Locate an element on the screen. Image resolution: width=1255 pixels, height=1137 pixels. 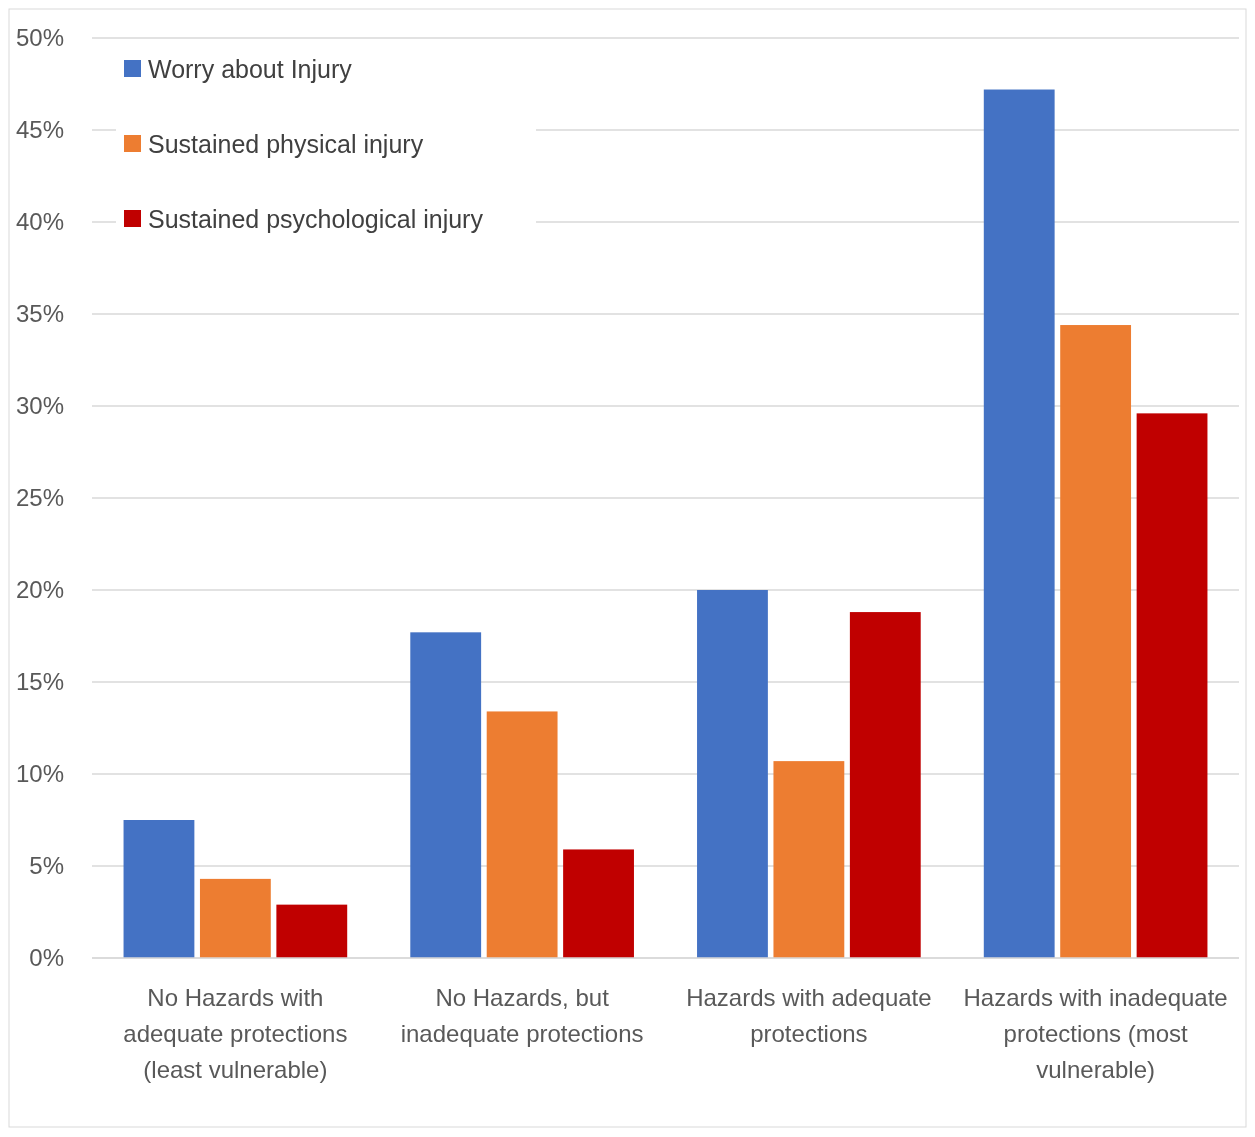
y-tick-label: 50% is located at coordinates (39, 38).